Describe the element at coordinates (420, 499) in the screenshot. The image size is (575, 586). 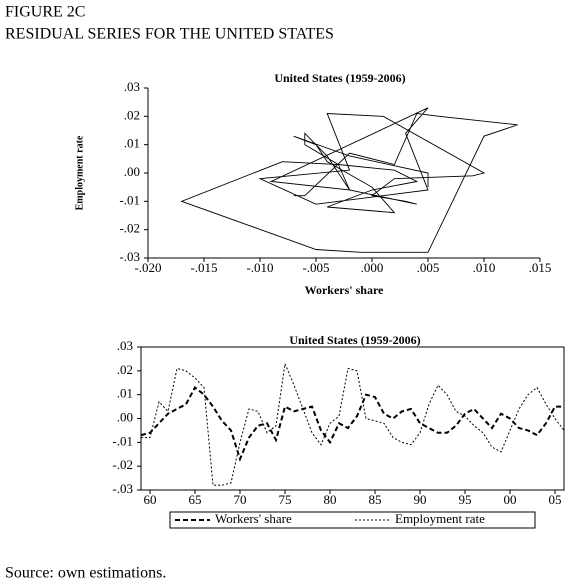
I see `x-tick-label: 90` at that location.